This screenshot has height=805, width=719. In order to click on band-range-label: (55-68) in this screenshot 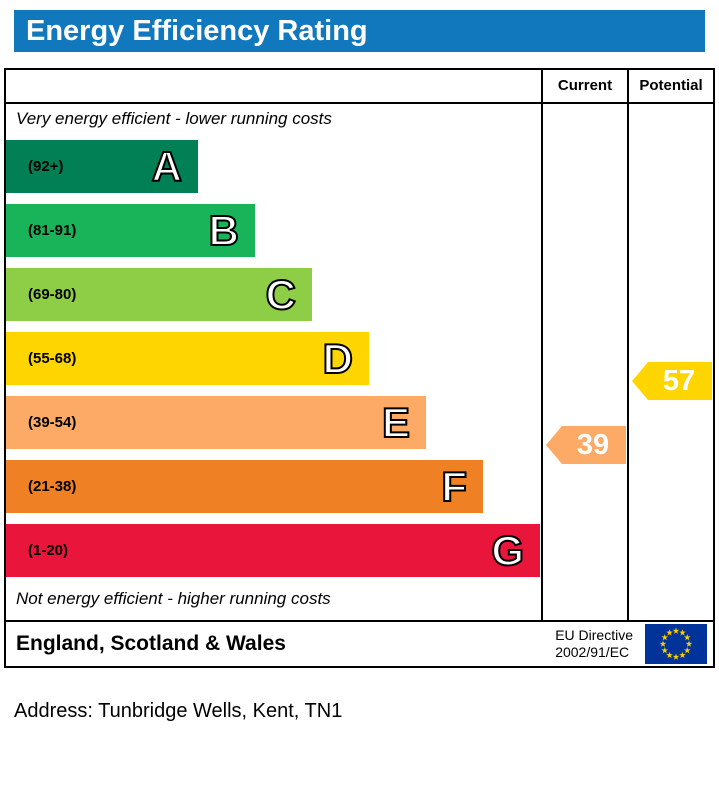, I will do `click(52, 358)`.